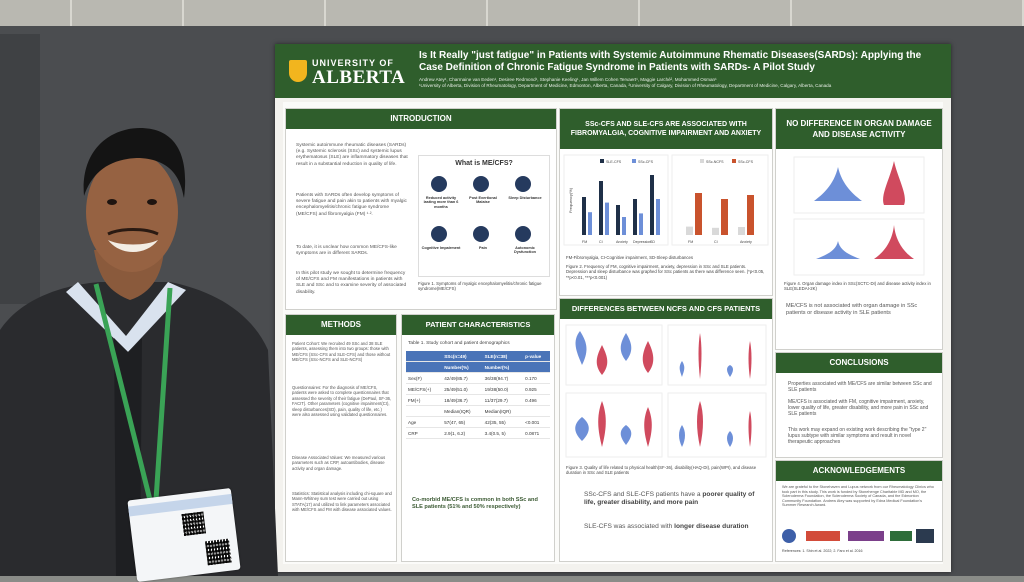 This screenshot has height=582, width=1024. I want to click on table-row: CRP 2.9(1, 6.2) 3.4(0.5, 5) 0.0871, so click(478, 433).